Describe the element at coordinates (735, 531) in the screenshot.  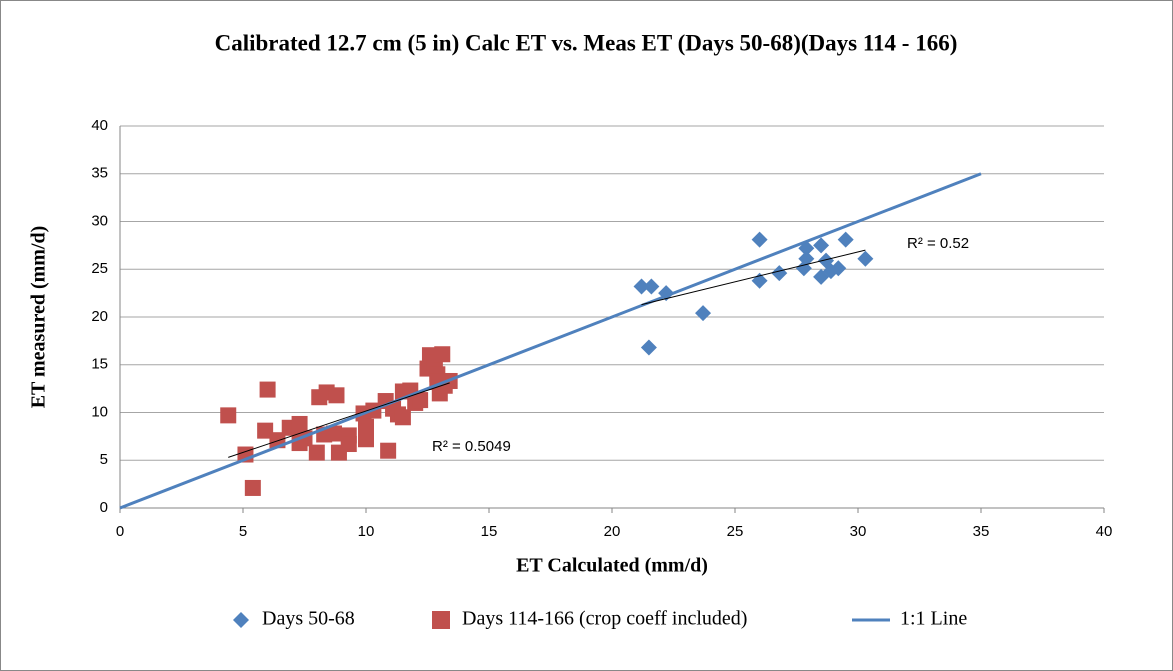
I see `x-tick-label: 25` at that location.